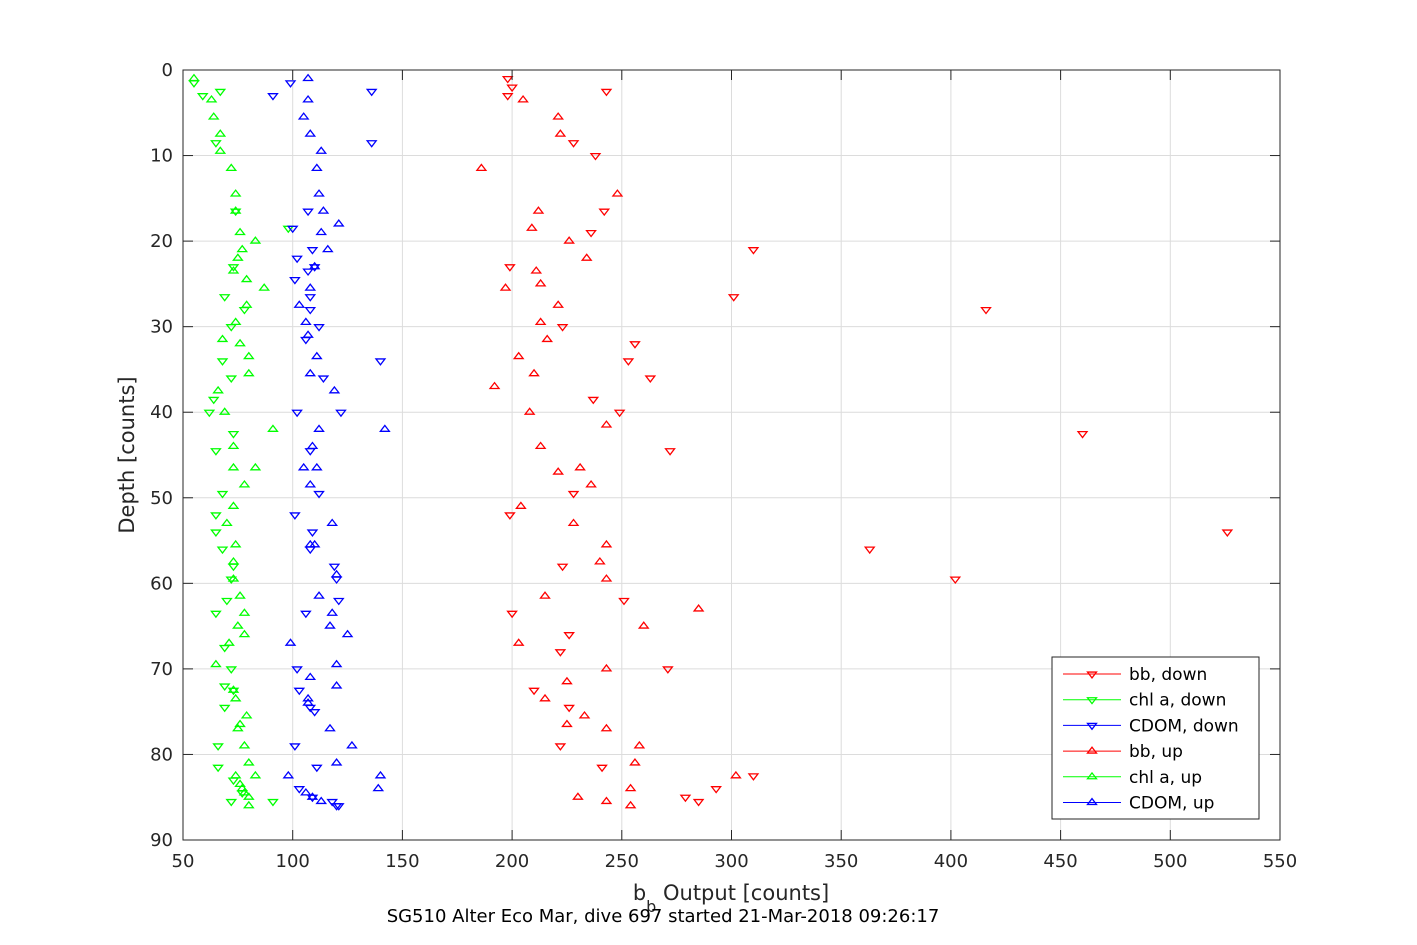 This screenshot has height=945, width=1417. I want to click on x-tick-label: 100, so click(293, 861).